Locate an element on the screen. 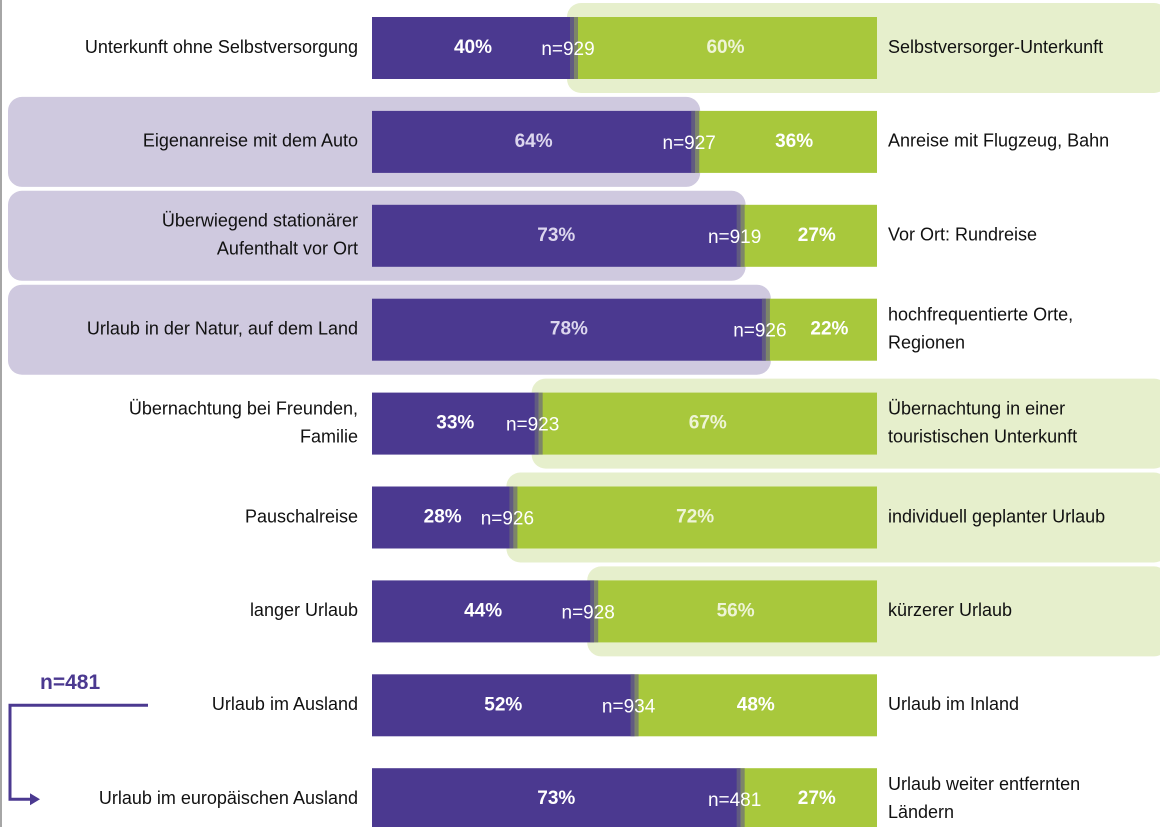  value-label: 33% is located at coordinates (455, 423).